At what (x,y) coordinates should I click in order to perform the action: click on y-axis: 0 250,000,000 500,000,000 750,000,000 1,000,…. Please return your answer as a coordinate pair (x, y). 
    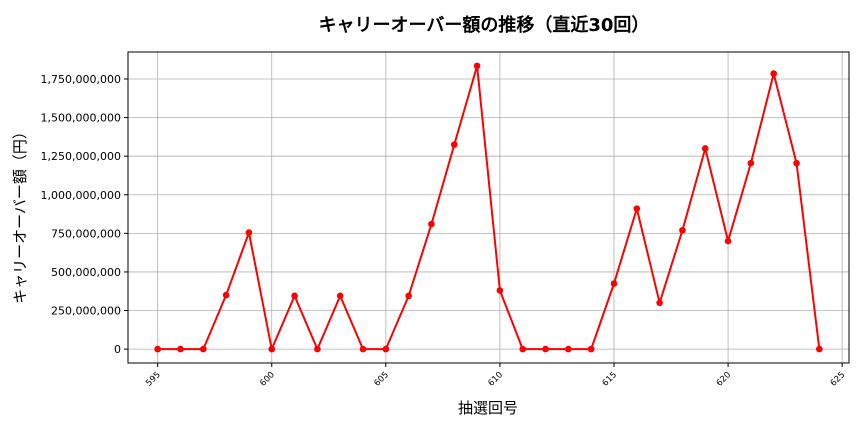
    Looking at the image, I should click on (84, 214).